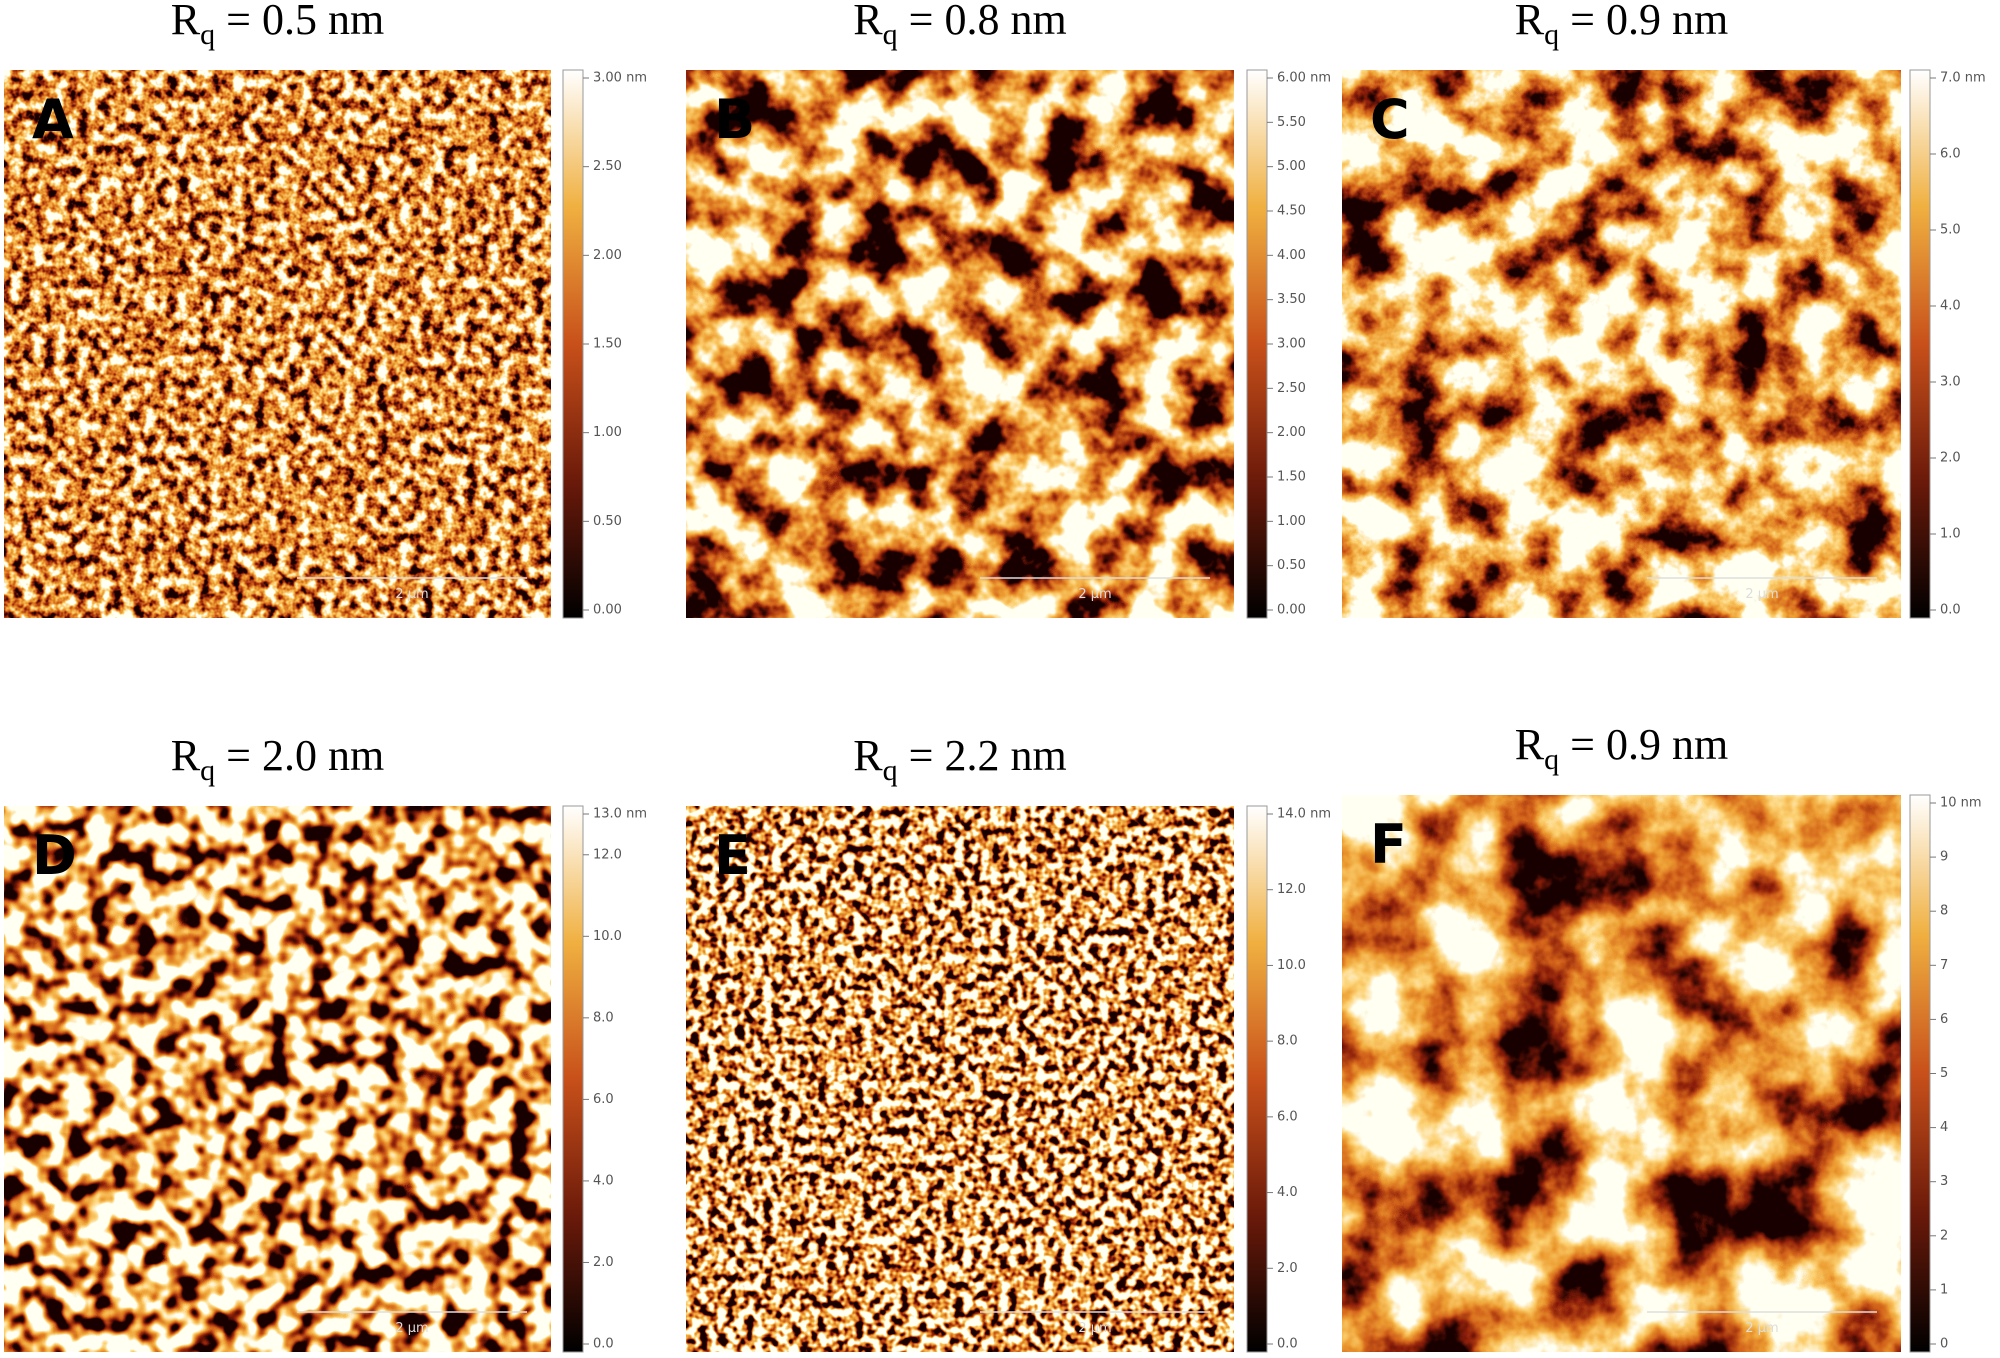 The image size is (2000, 1358). What do you see at coordinates (1388, 844) in the screenshot?
I see `panel-letter: F` at bounding box center [1388, 844].